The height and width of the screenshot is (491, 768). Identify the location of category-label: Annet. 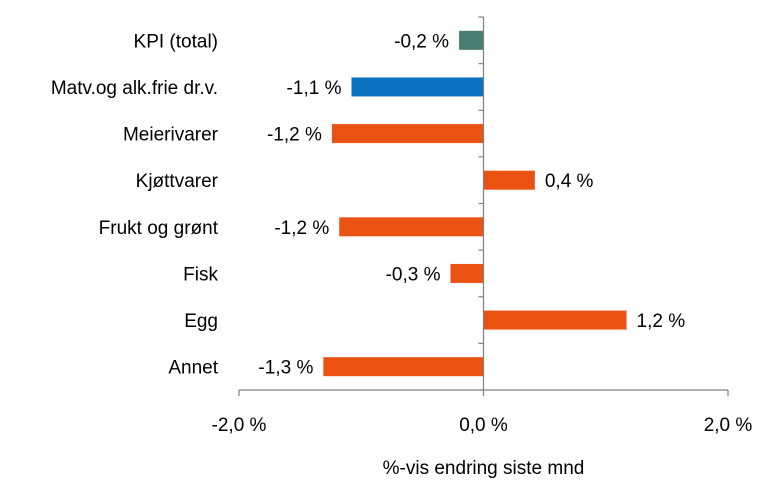
(193, 368).